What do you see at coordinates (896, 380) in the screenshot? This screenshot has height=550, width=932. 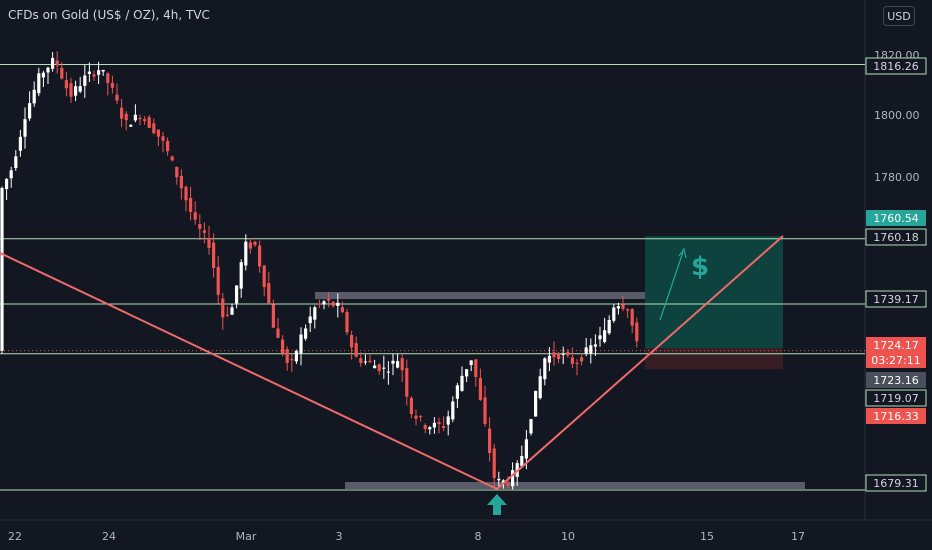 I see `price-tag-label: 1723.16` at bounding box center [896, 380].